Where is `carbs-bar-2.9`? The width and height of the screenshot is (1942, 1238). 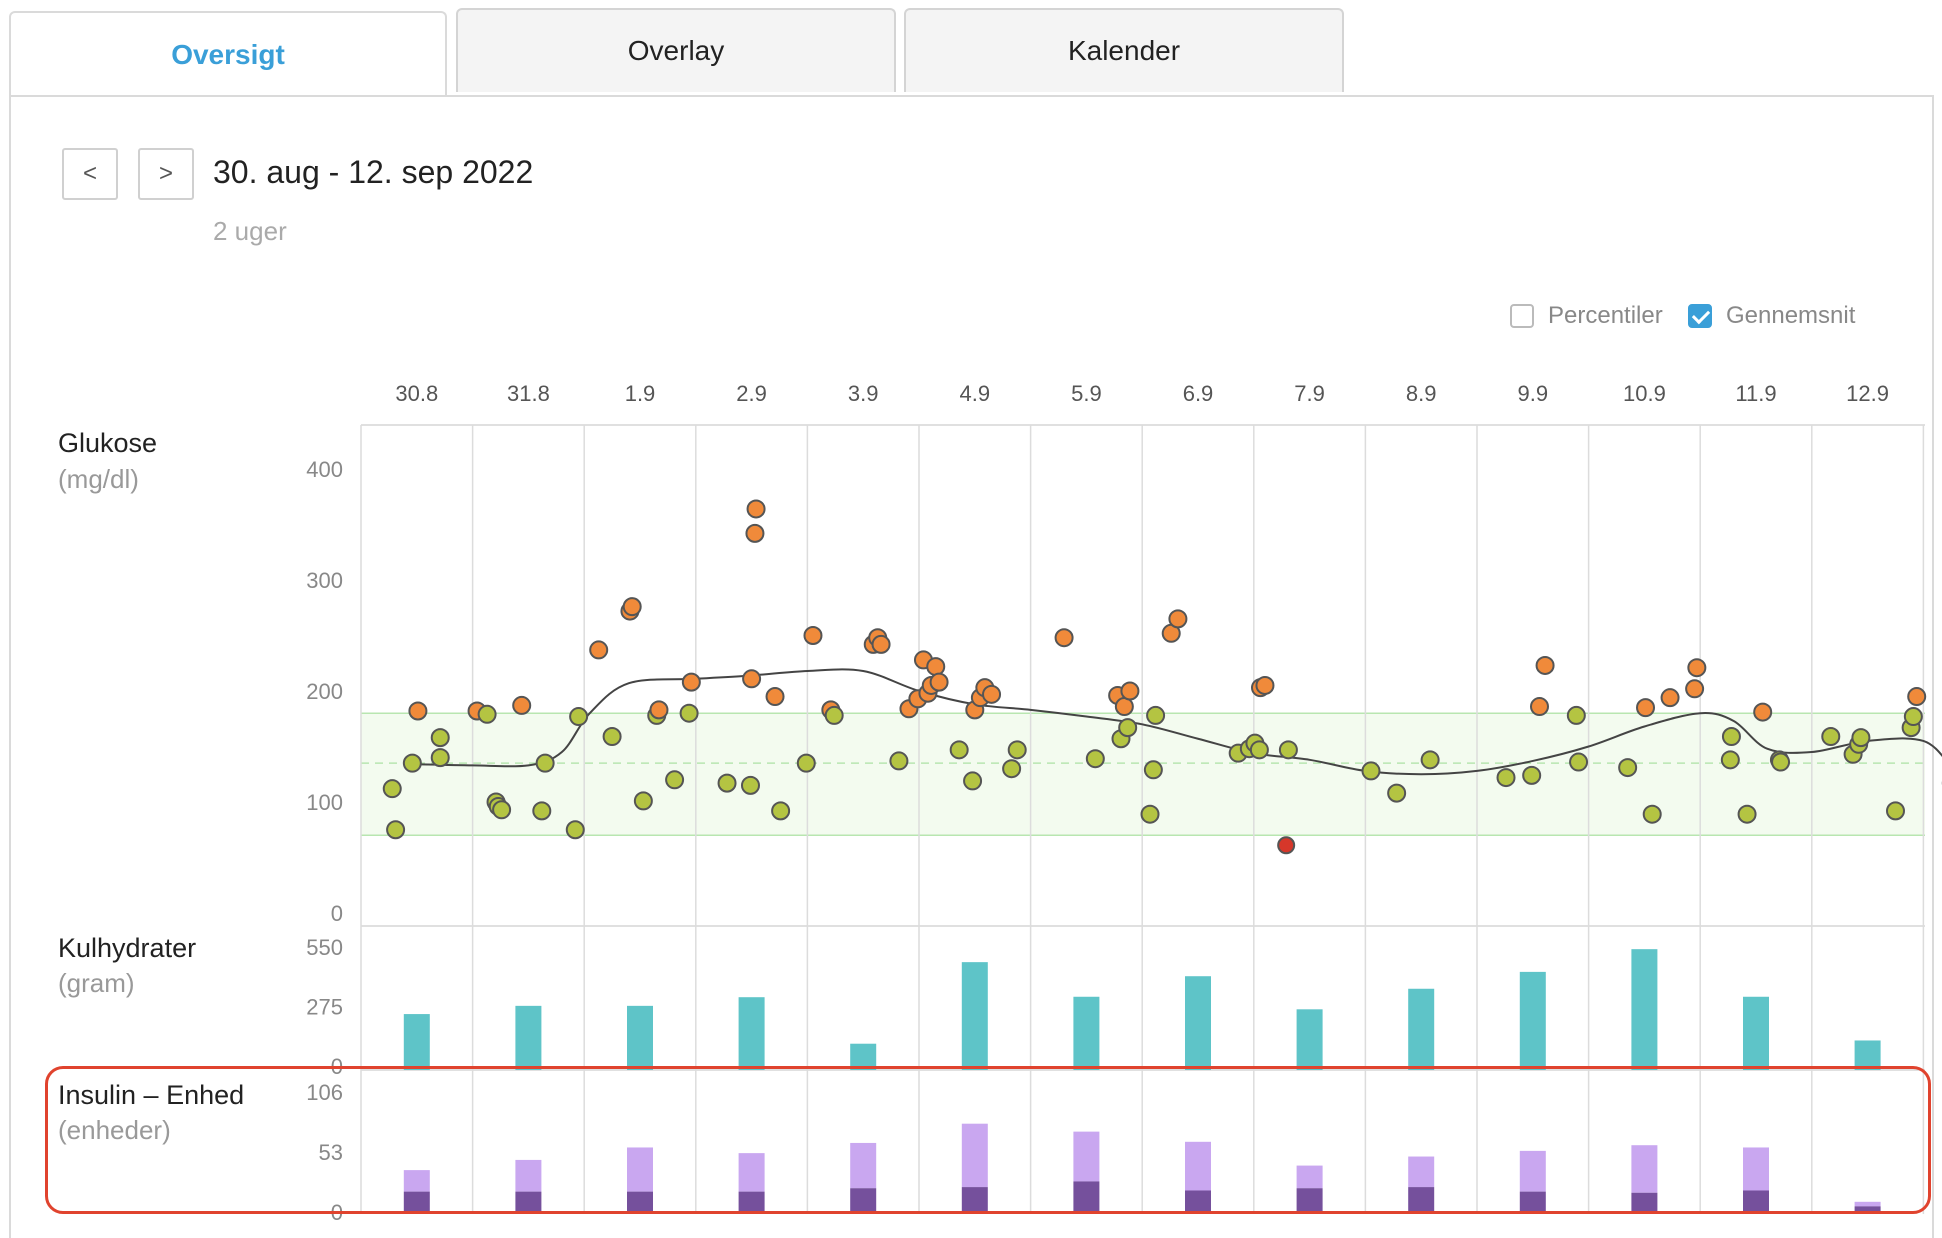 carbs-bar-2.9 is located at coordinates (751, 1033).